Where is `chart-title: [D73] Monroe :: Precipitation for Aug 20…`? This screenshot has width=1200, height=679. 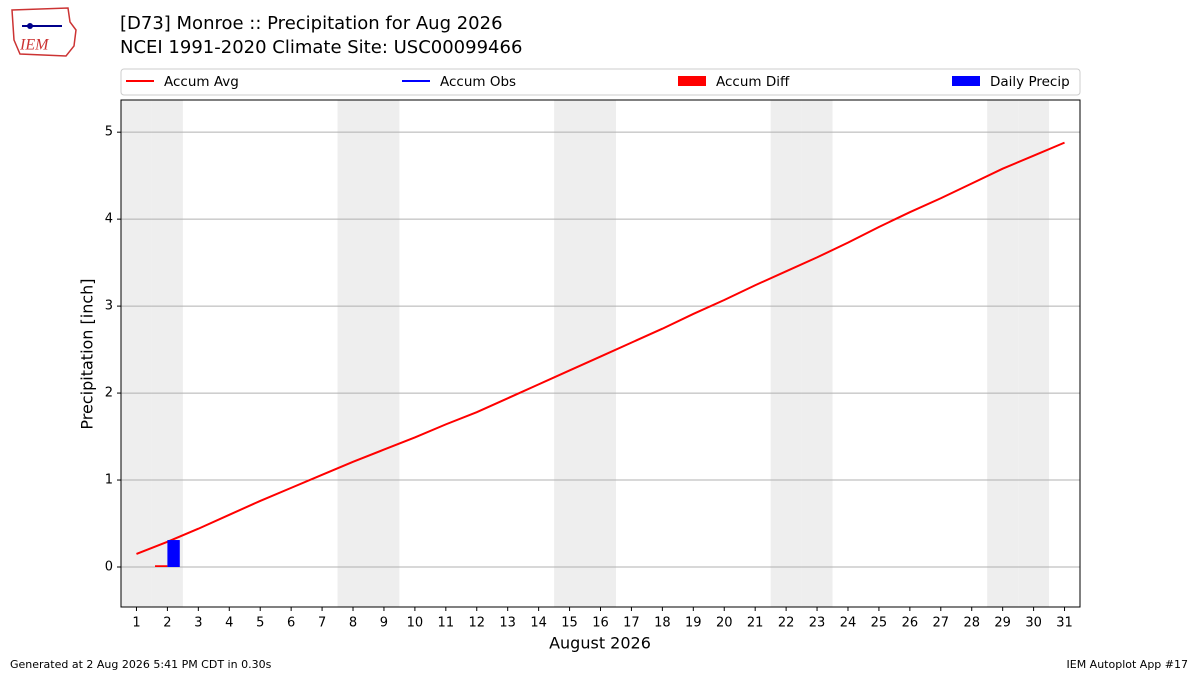
chart-title: [D73] Monroe :: Precipitation for Aug 20… is located at coordinates (311, 23).